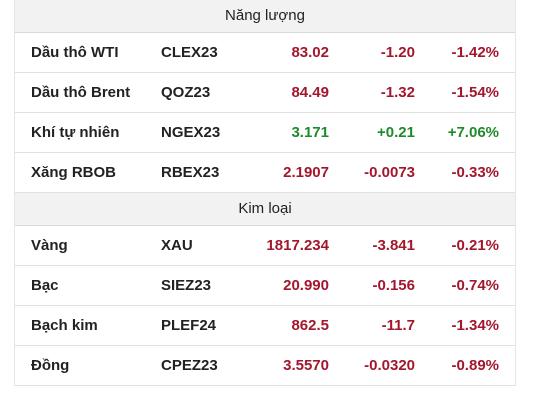 This screenshot has width=543, height=403. Describe the element at coordinates (393, 245) in the screenshot. I see `commodity-change: -3.841` at that location.